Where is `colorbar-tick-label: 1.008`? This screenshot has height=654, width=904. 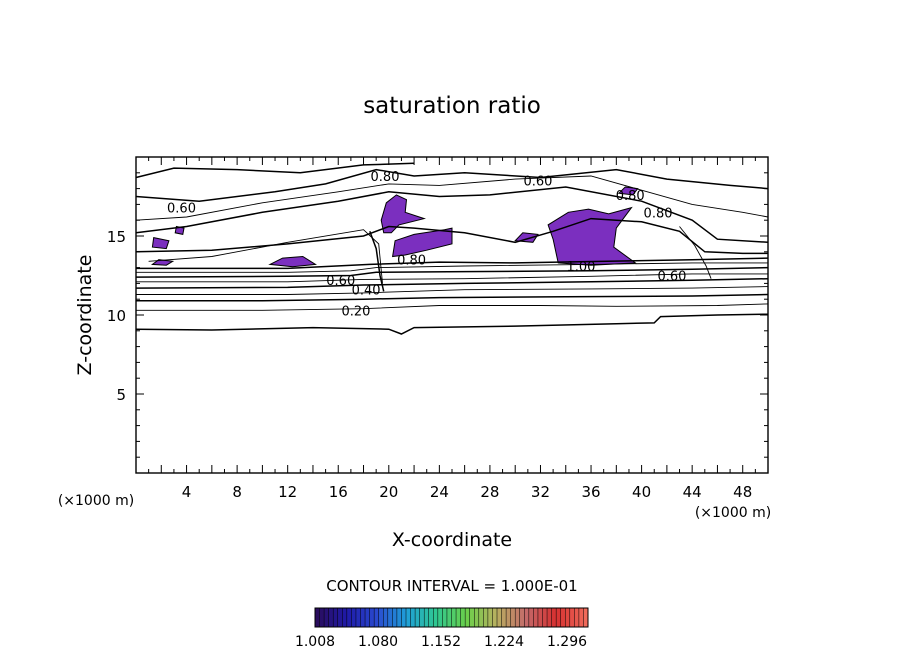 colorbar-tick-label: 1.008 is located at coordinates (315, 642).